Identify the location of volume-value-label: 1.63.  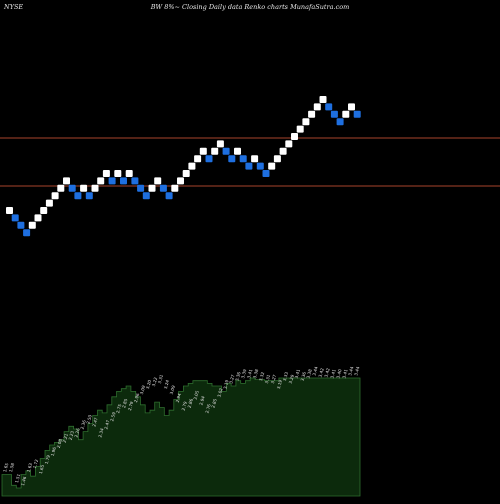
(29, 467).